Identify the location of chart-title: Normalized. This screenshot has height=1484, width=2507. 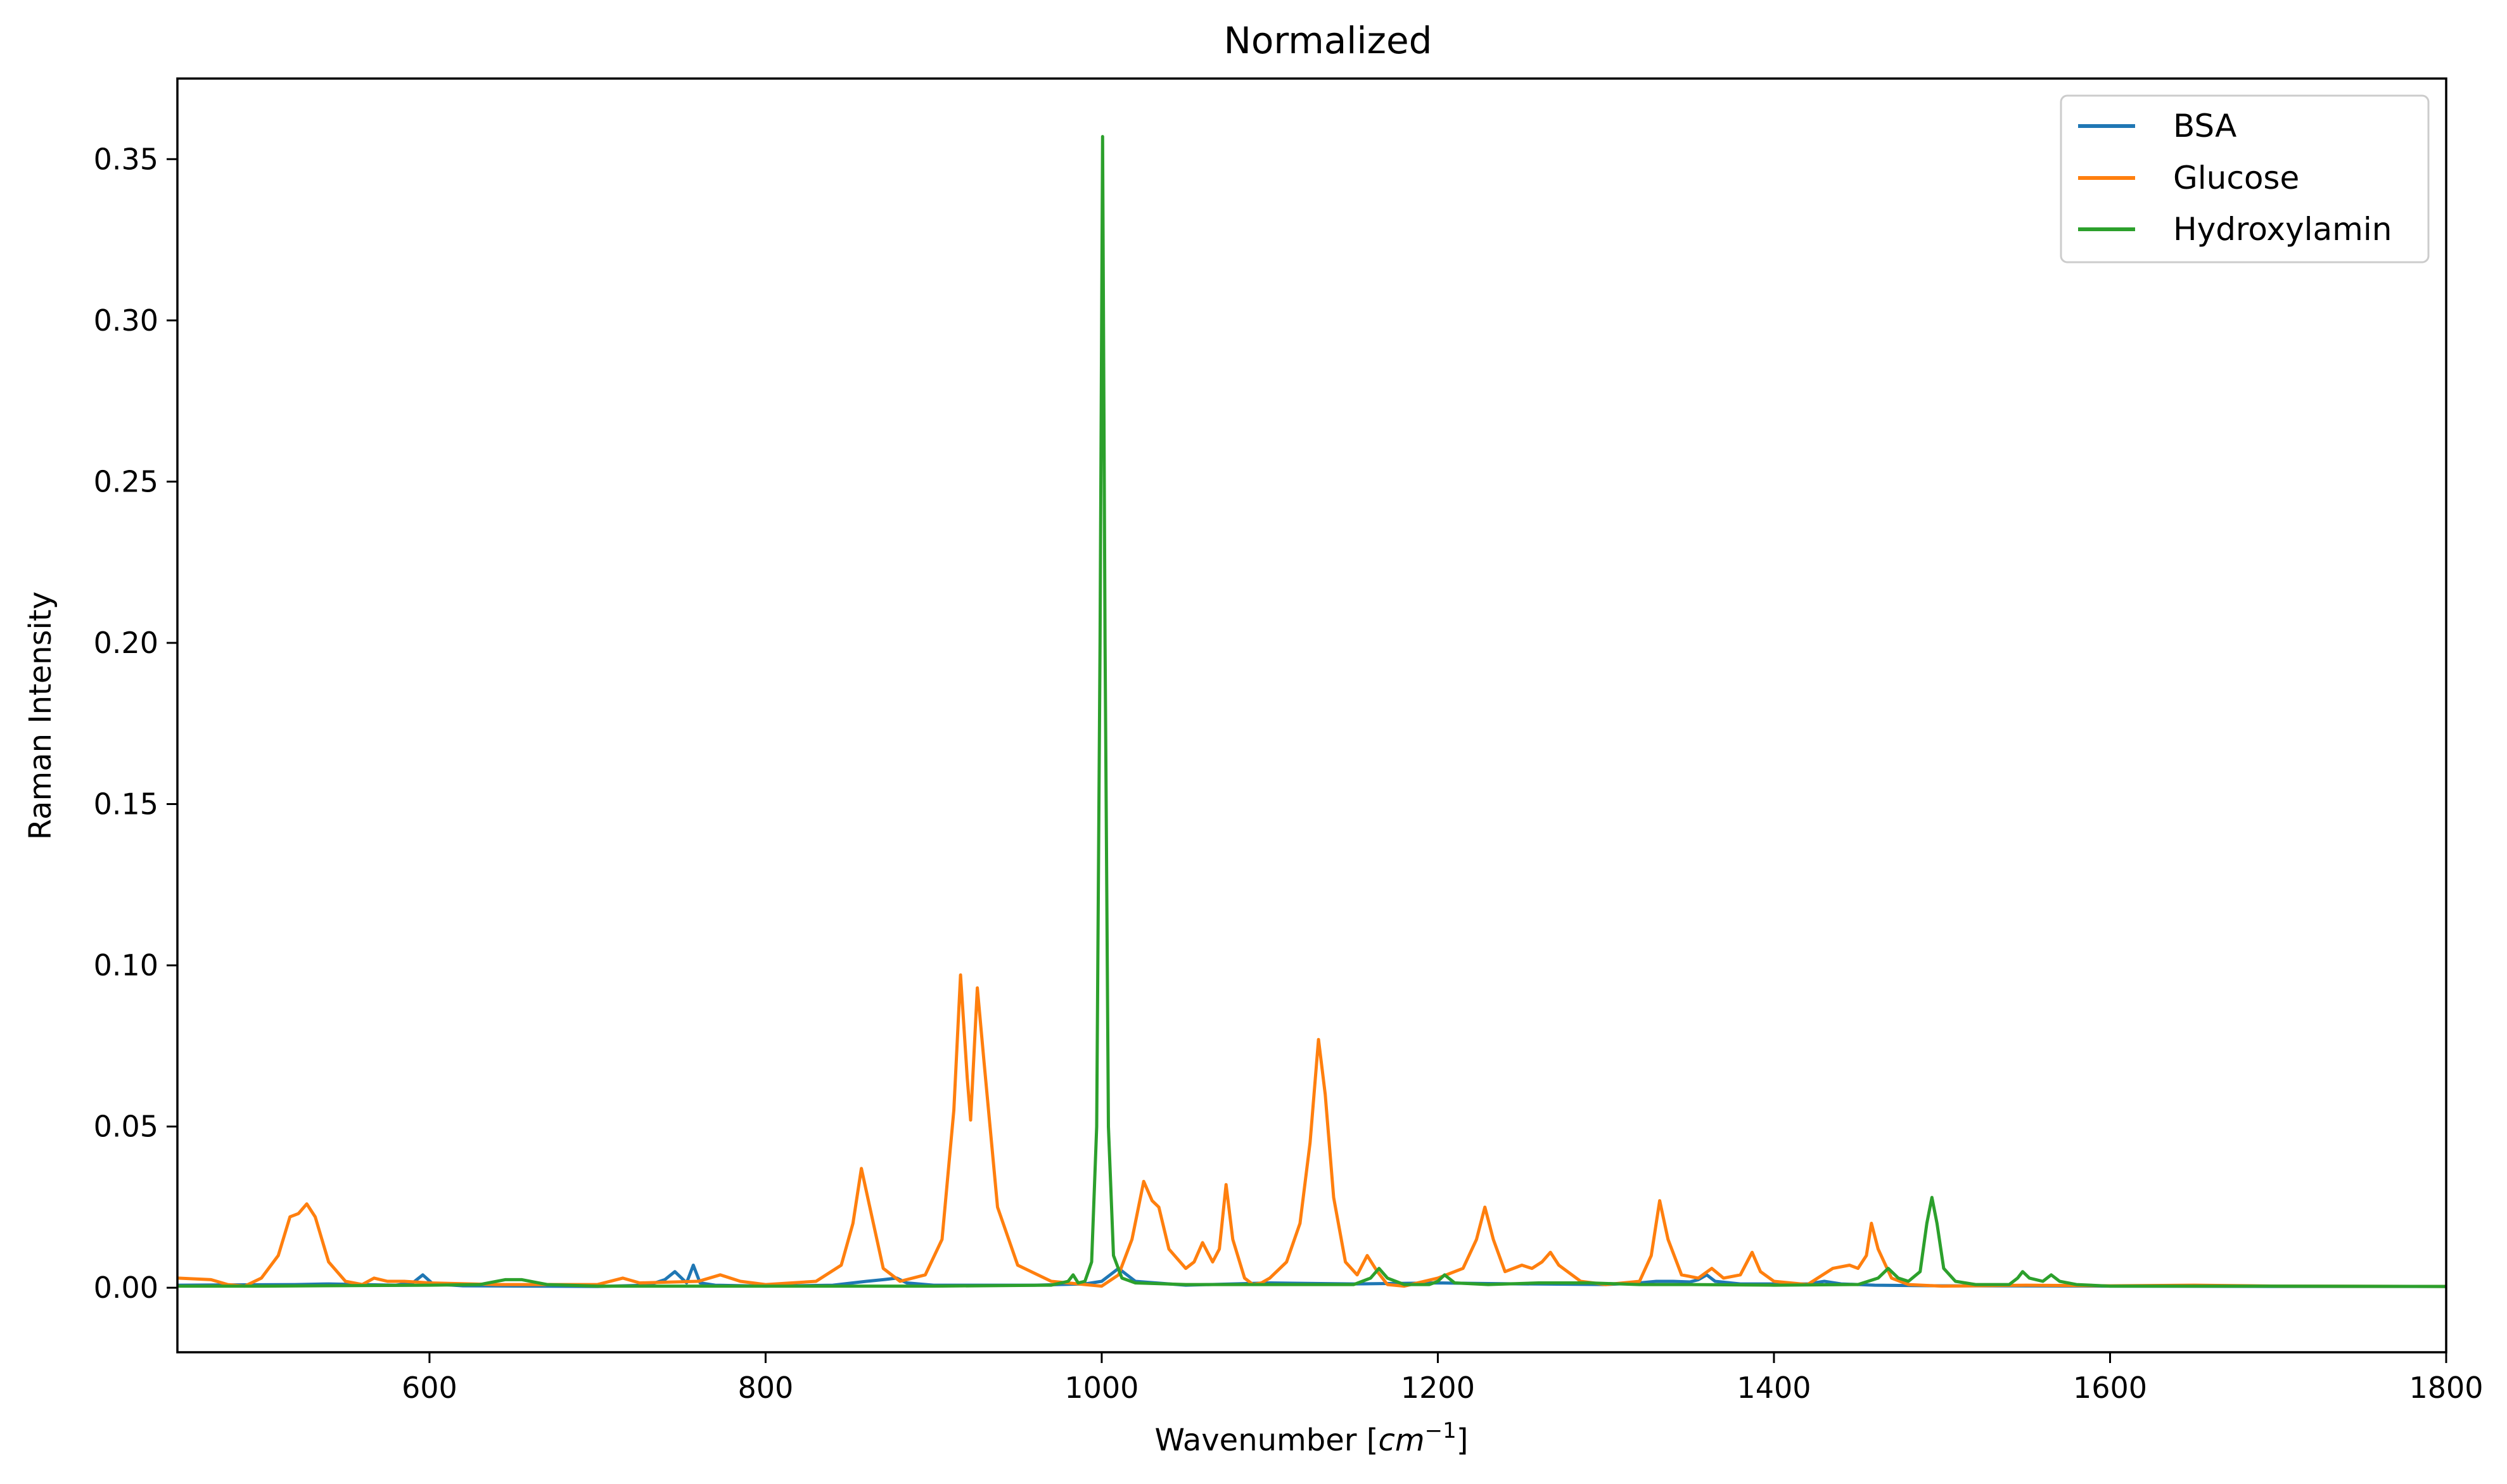
(1328, 40).